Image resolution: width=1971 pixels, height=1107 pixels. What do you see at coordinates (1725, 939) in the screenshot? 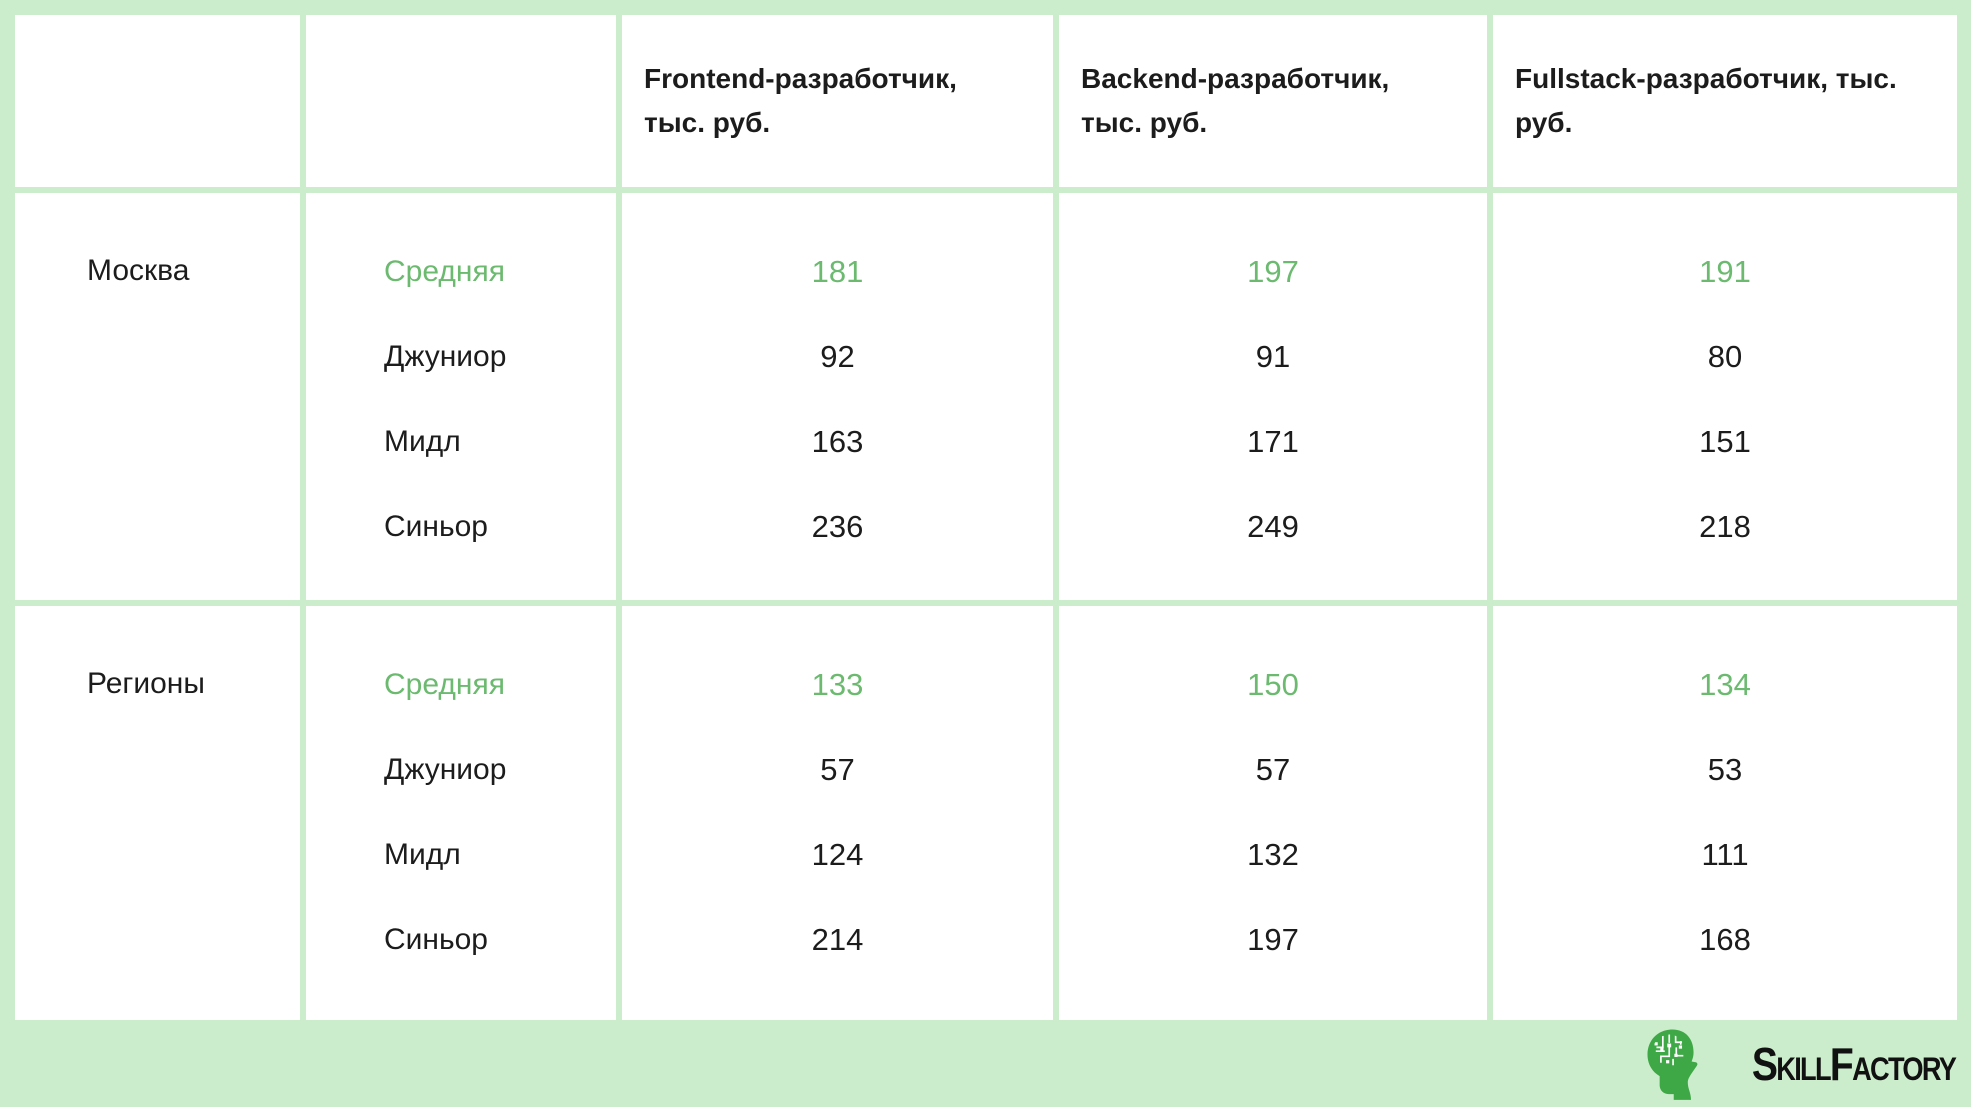
I see `value-cell: 168` at bounding box center [1725, 939].